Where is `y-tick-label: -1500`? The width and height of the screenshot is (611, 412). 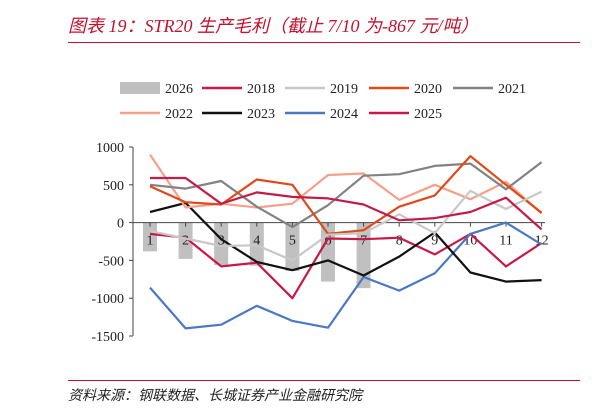 y-tick-label: -1500 is located at coordinates (107, 337).